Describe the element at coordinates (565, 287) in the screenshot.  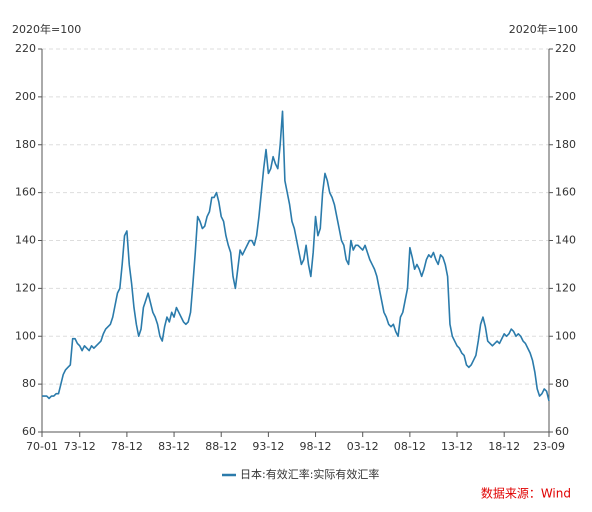
I see `y-tick-label-right: 120` at that location.